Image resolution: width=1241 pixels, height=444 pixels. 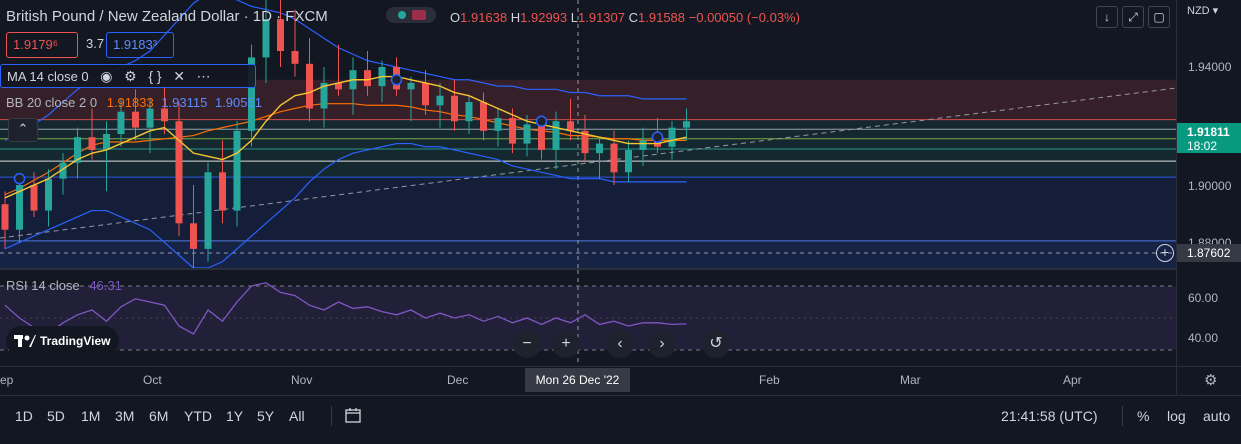 What do you see at coordinates (620, 269) in the screenshot?
I see `pane-separator` at bounding box center [620, 269].